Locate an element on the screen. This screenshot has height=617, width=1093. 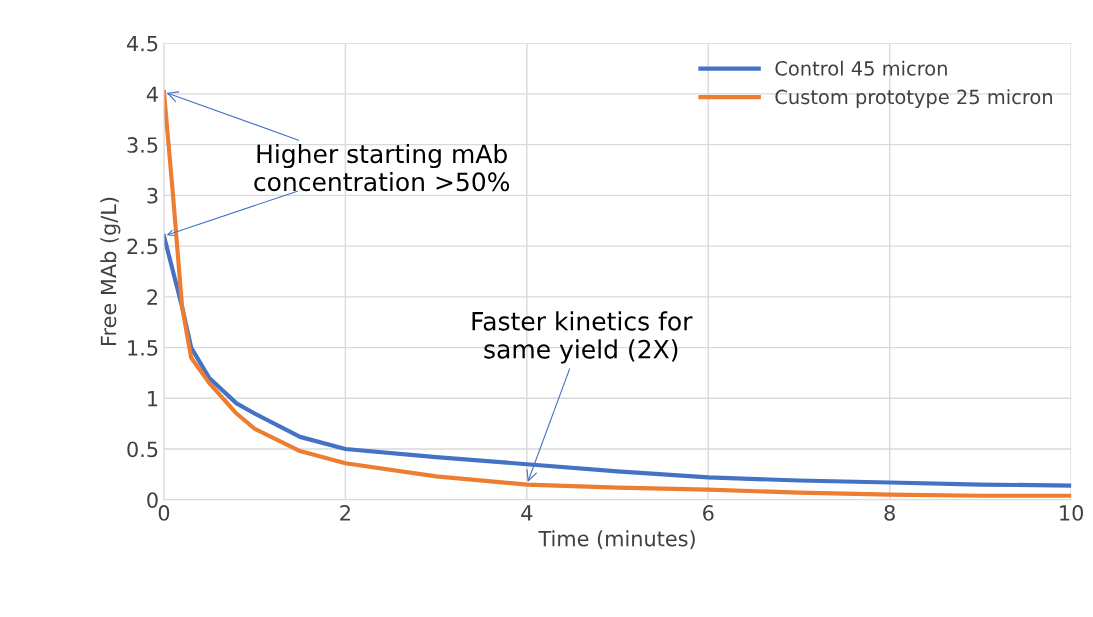
y-tick-label: 0.5 is located at coordinates (142, 449).